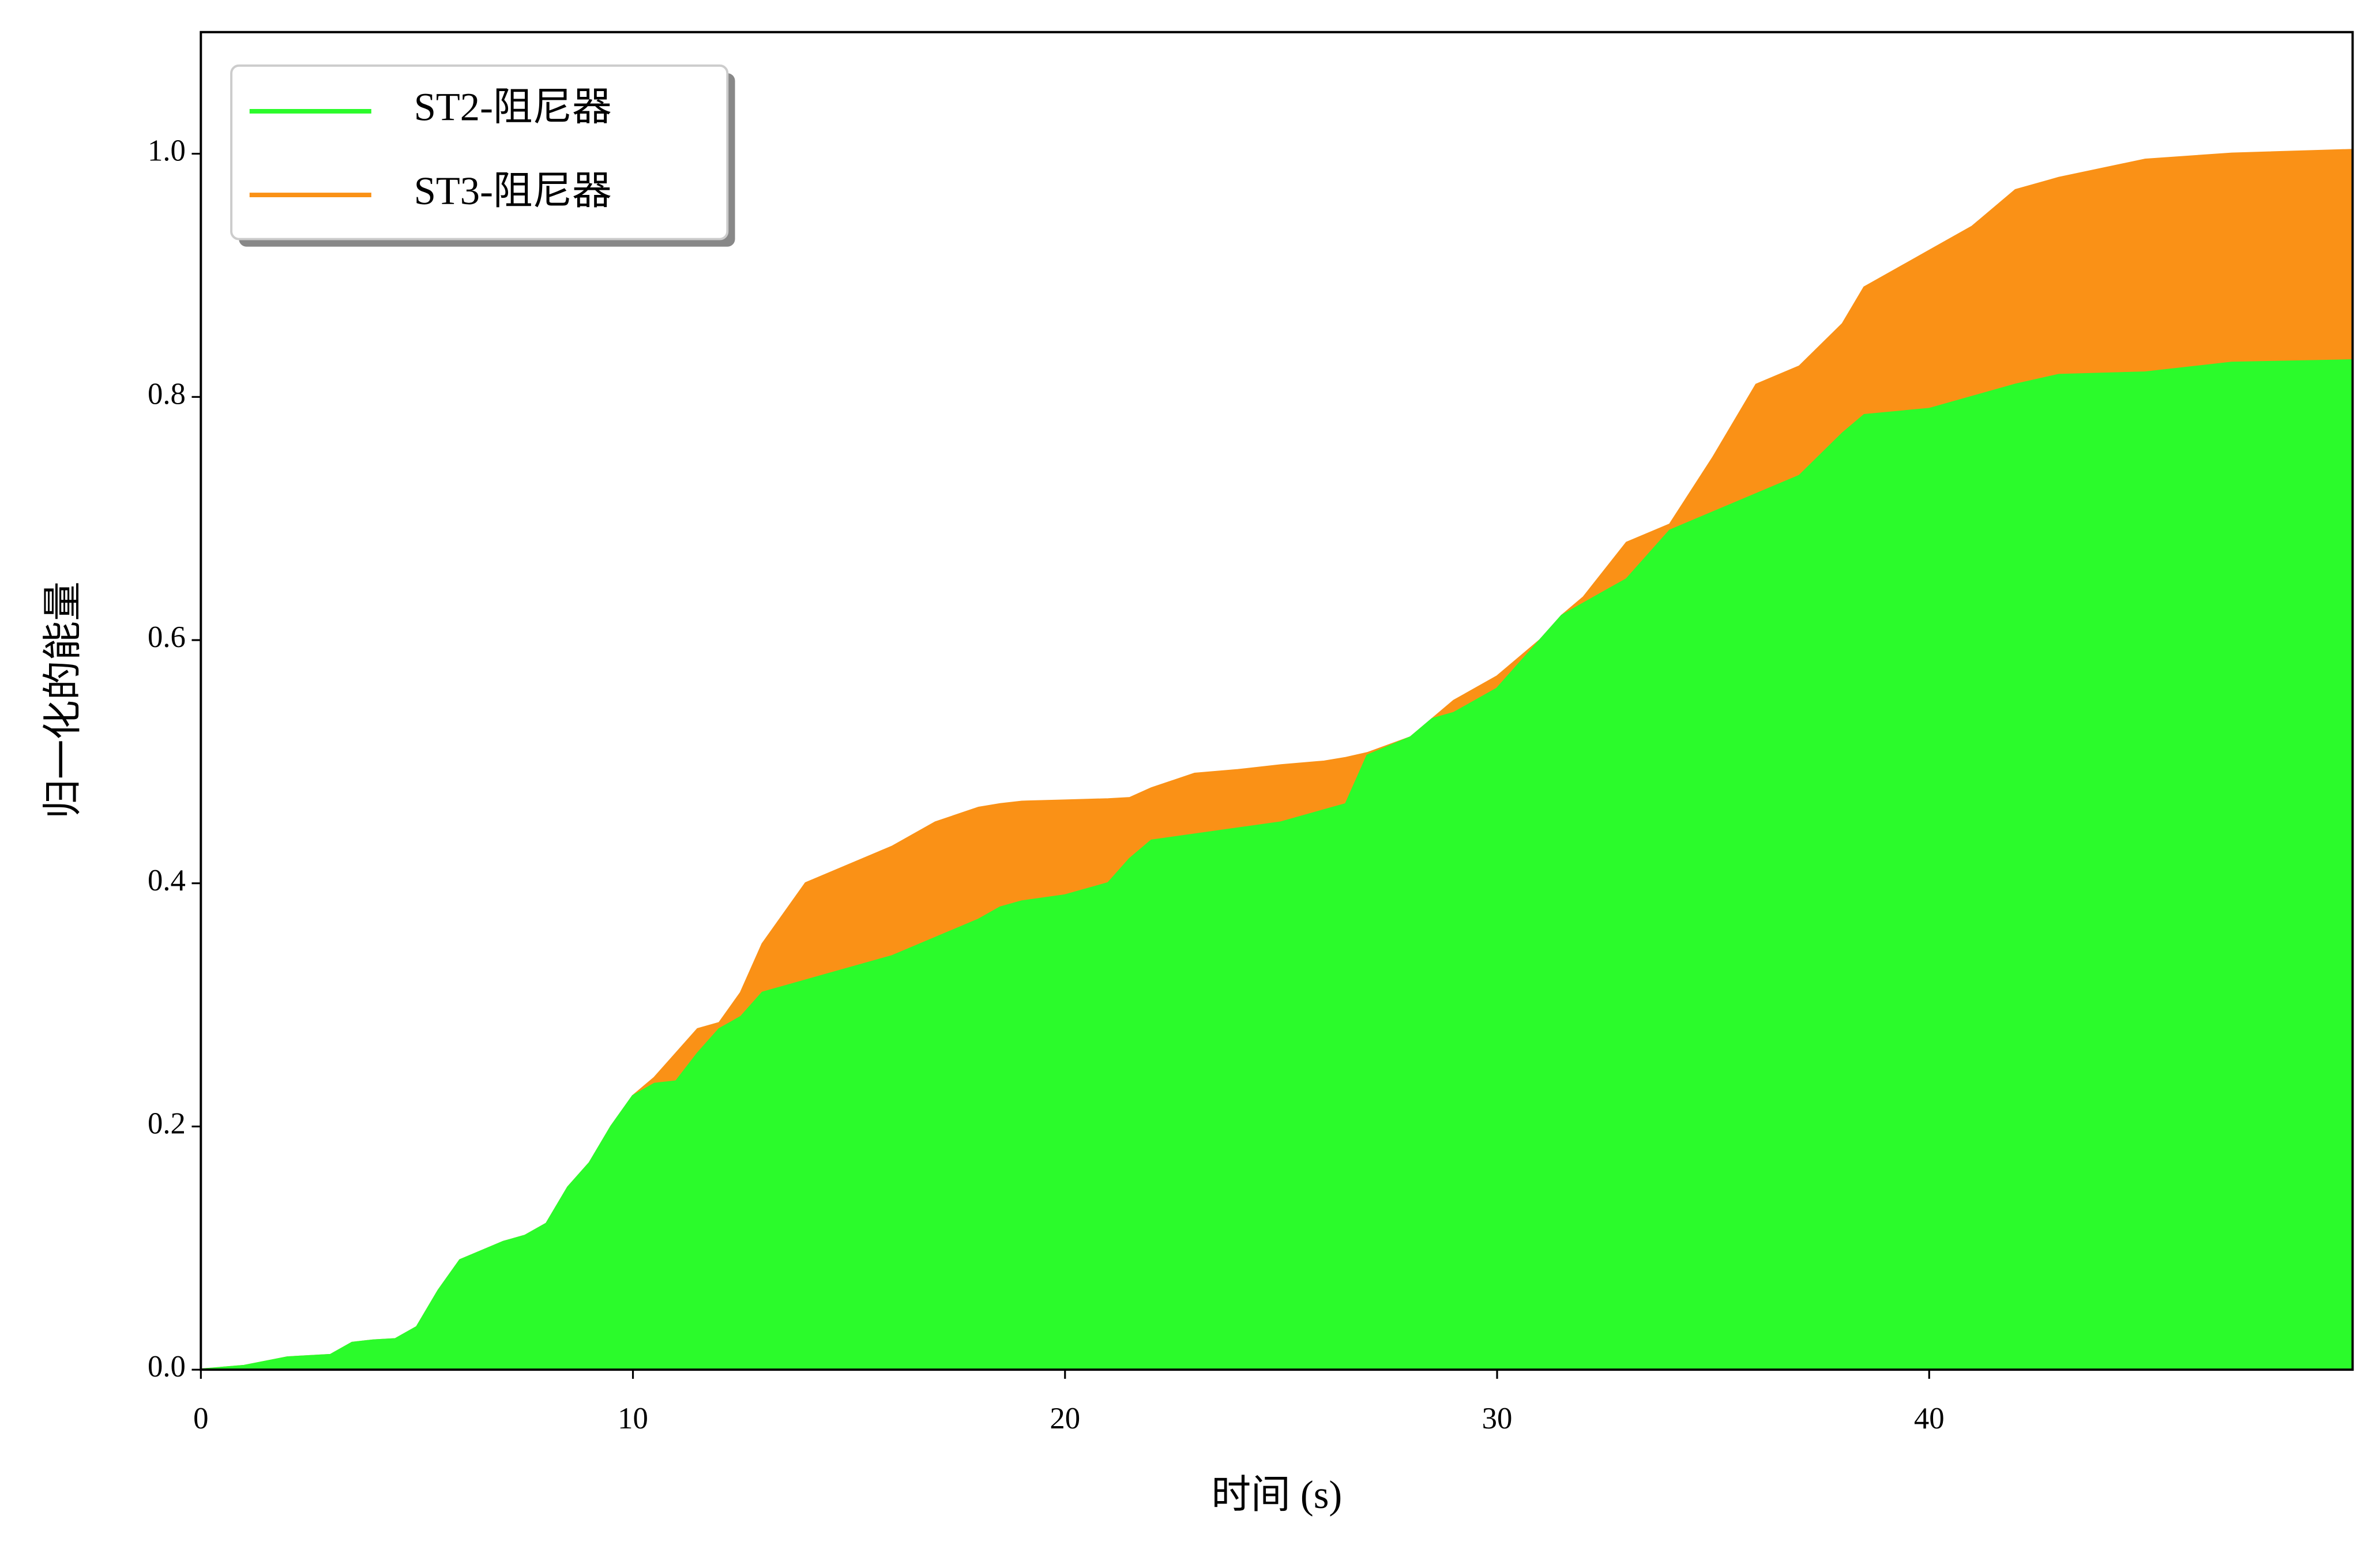  I want to click on x-axis-label: 时间 (s), so click(1277, 1495).